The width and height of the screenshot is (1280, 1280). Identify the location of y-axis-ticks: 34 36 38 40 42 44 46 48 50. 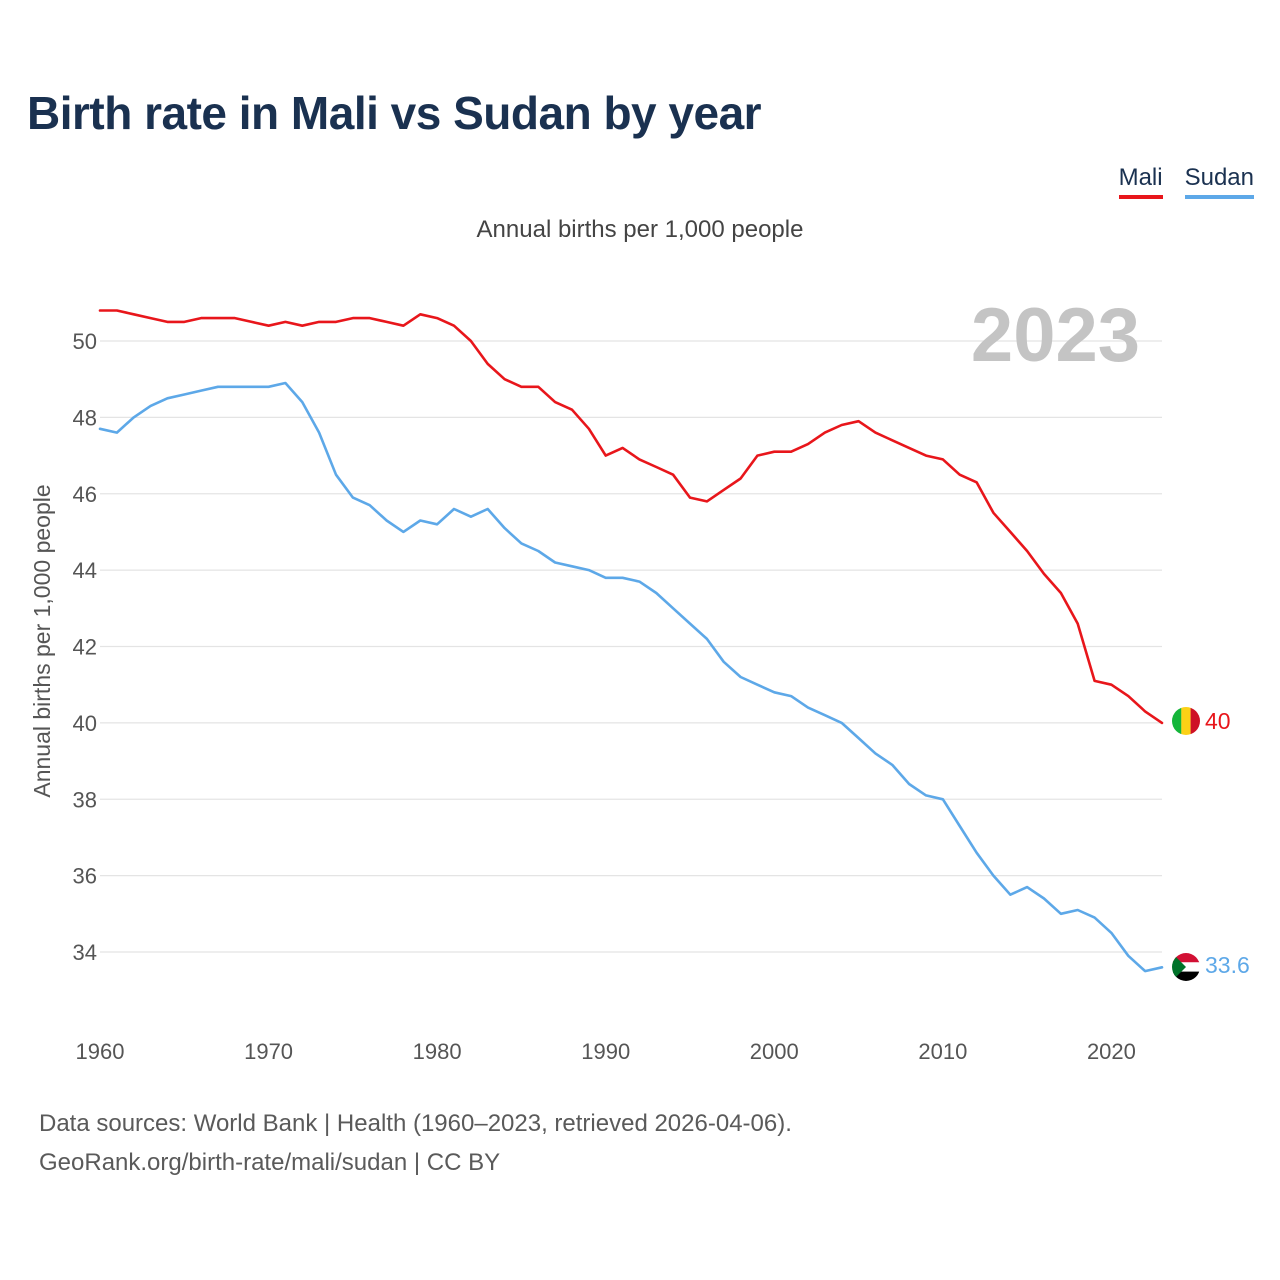
(85, 647).